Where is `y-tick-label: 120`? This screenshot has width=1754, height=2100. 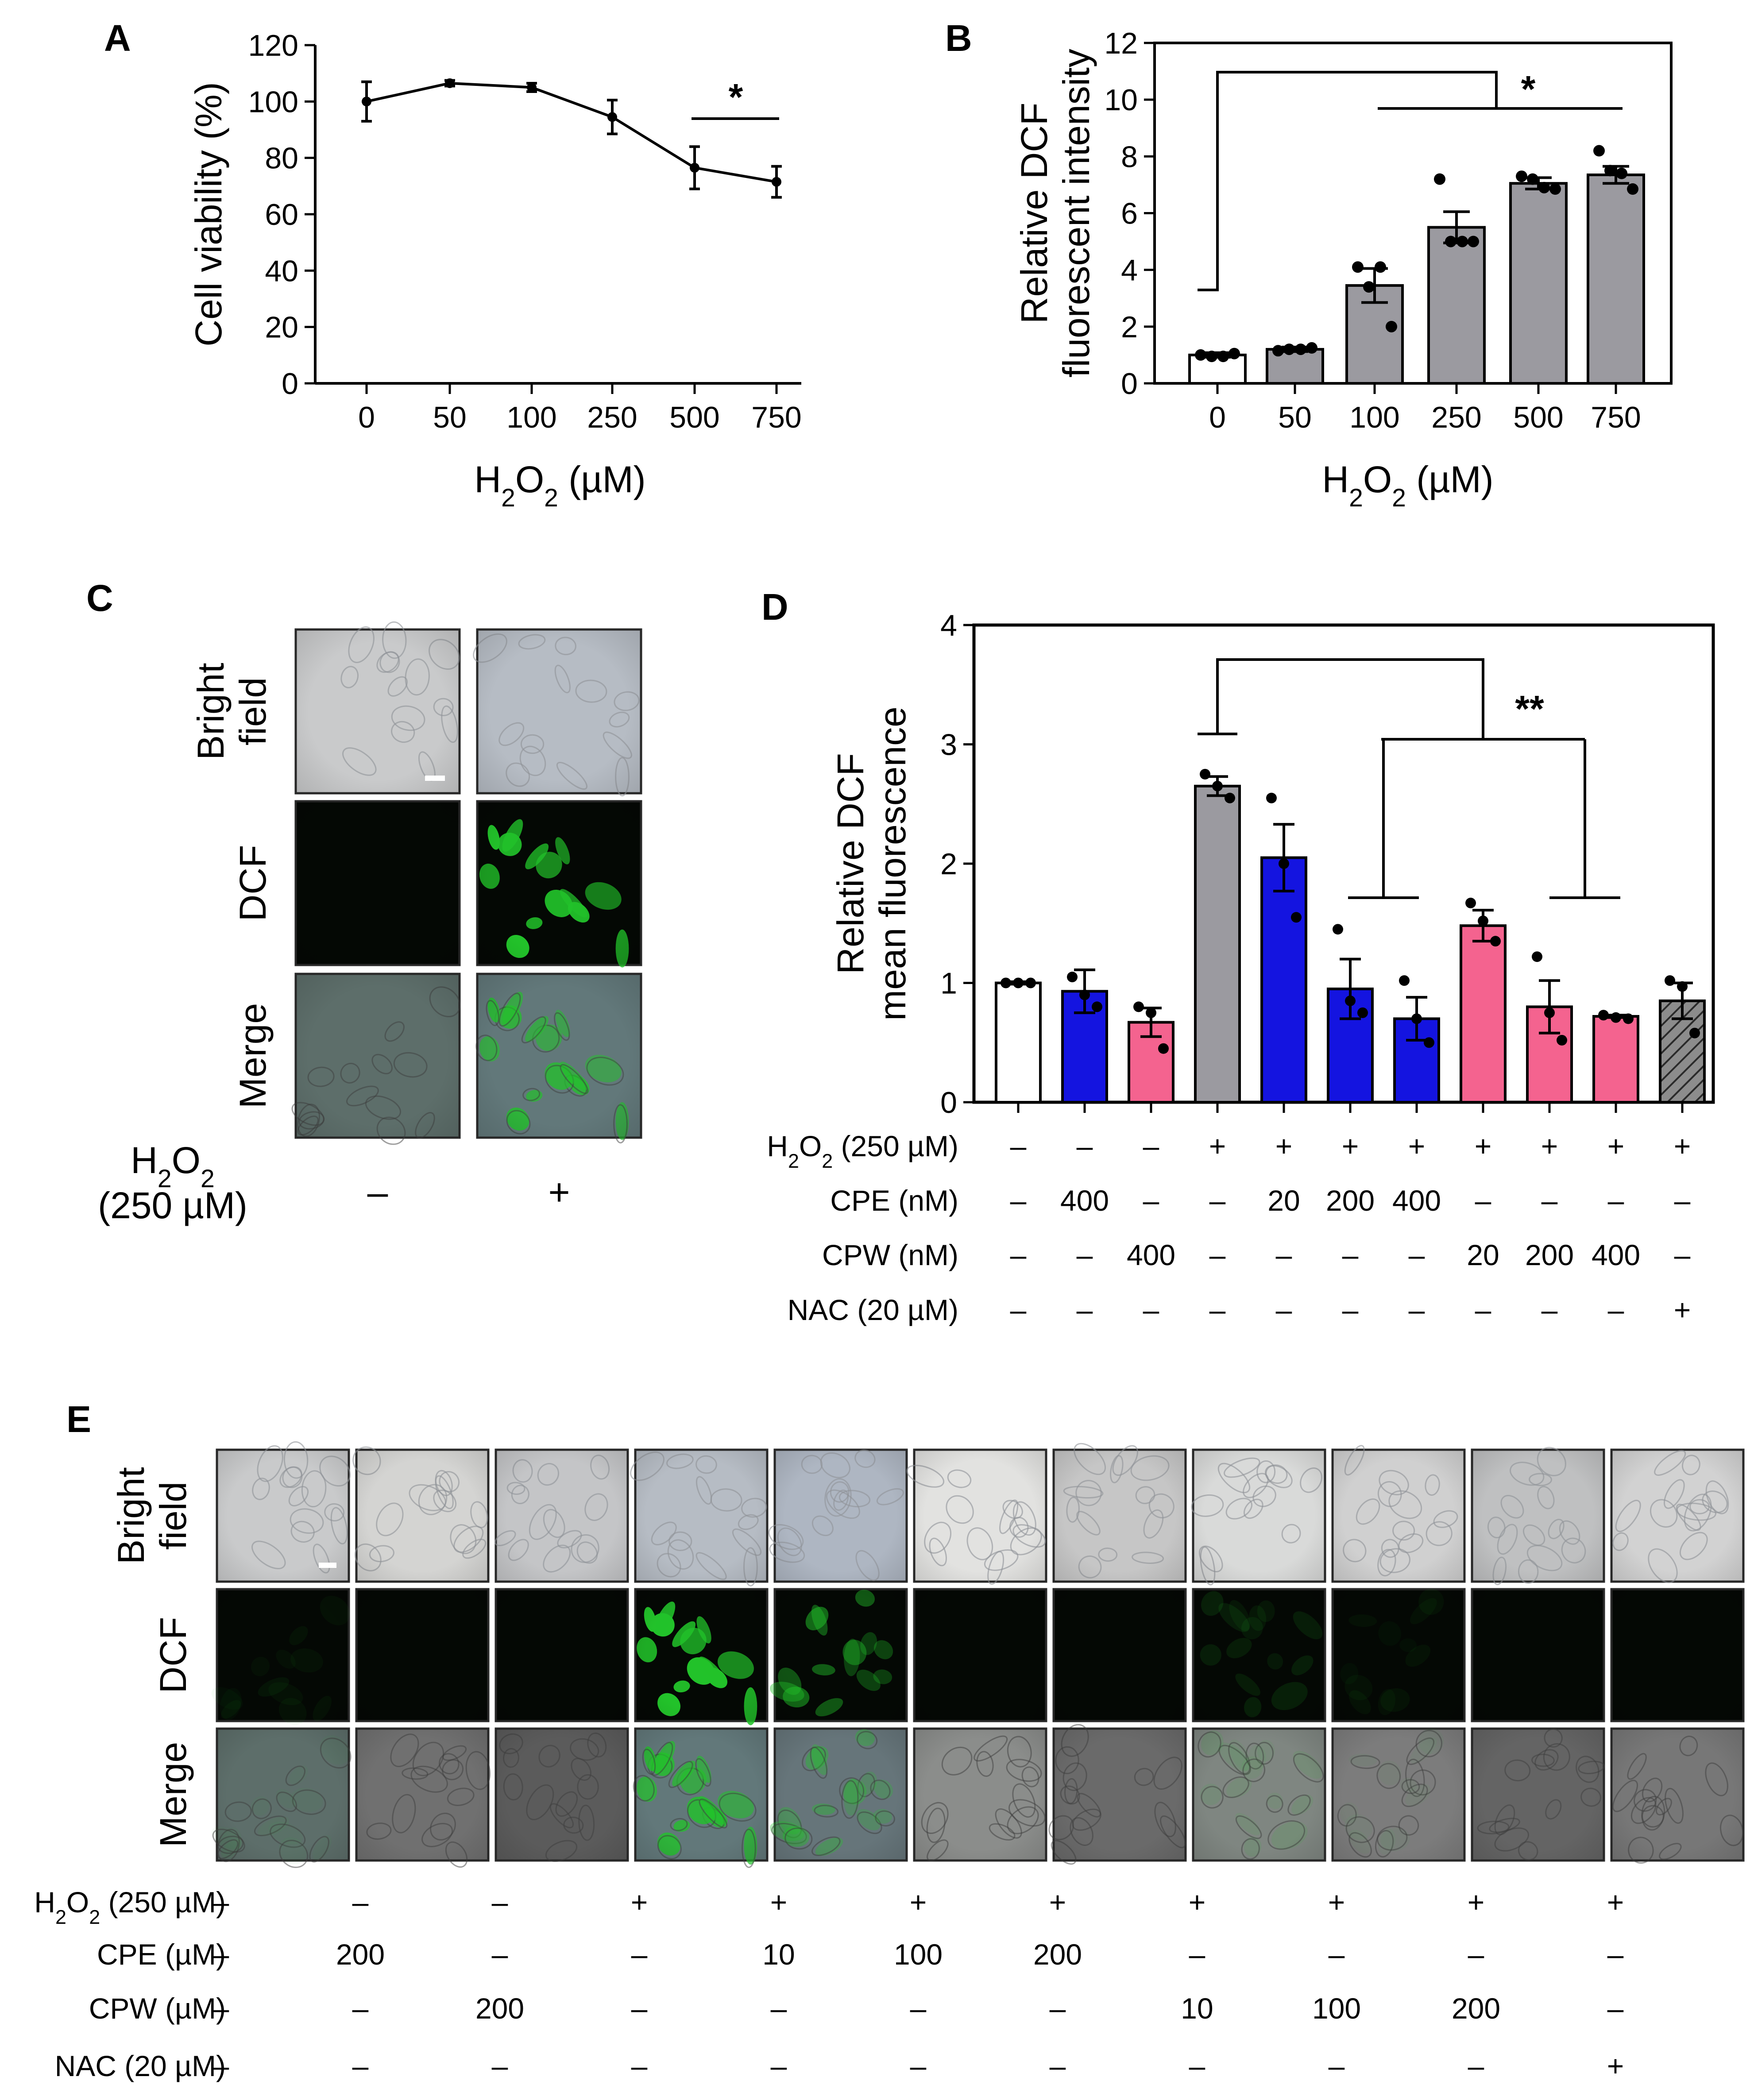 y-tick-label: 120 is located at coordinates (273, 46).